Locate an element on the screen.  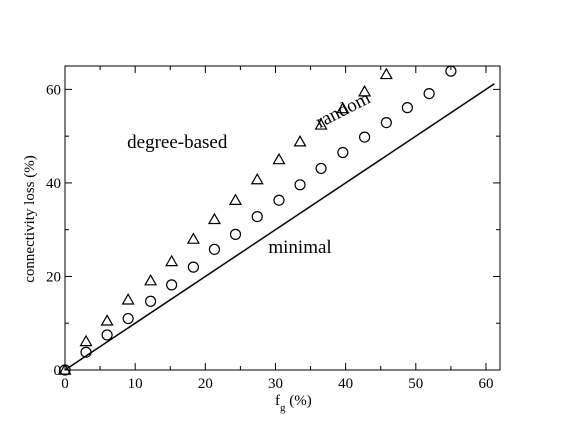
y-tick-labels: 0 20 40 60 is located at coordinates (53, 230).